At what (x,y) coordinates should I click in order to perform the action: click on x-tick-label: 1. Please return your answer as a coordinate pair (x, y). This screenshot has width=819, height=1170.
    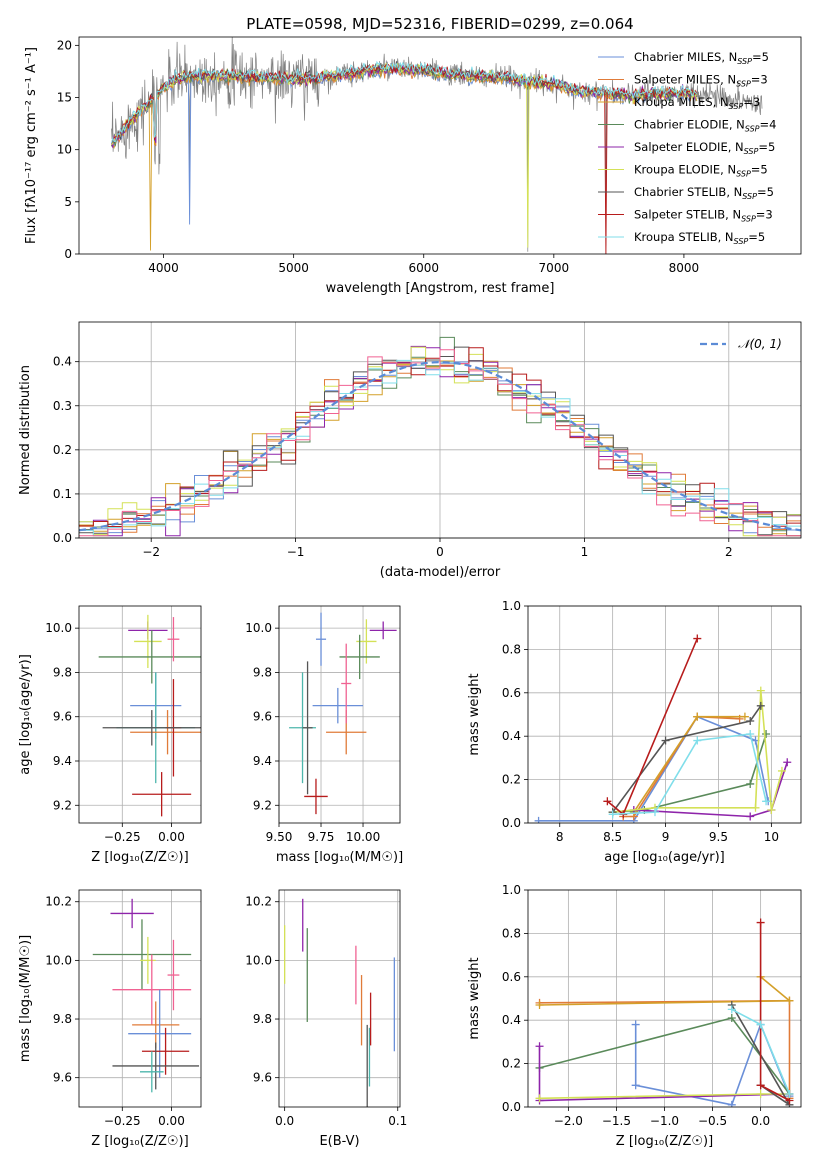
    Looking at the image, I should click on (585, 552).